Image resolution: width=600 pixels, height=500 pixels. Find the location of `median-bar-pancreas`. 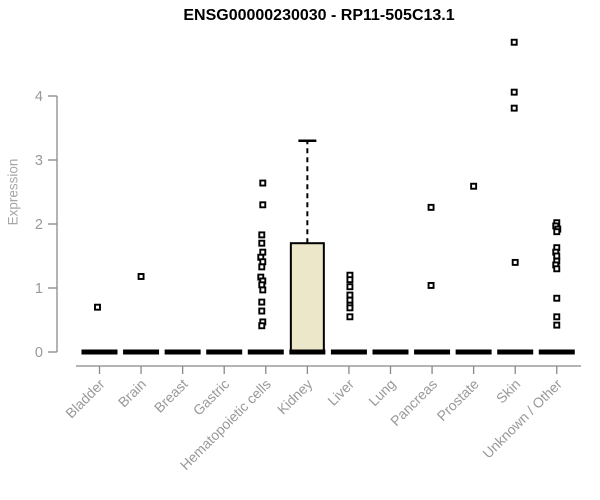

median-bar-pancreas is located at coordinates (432, 352).